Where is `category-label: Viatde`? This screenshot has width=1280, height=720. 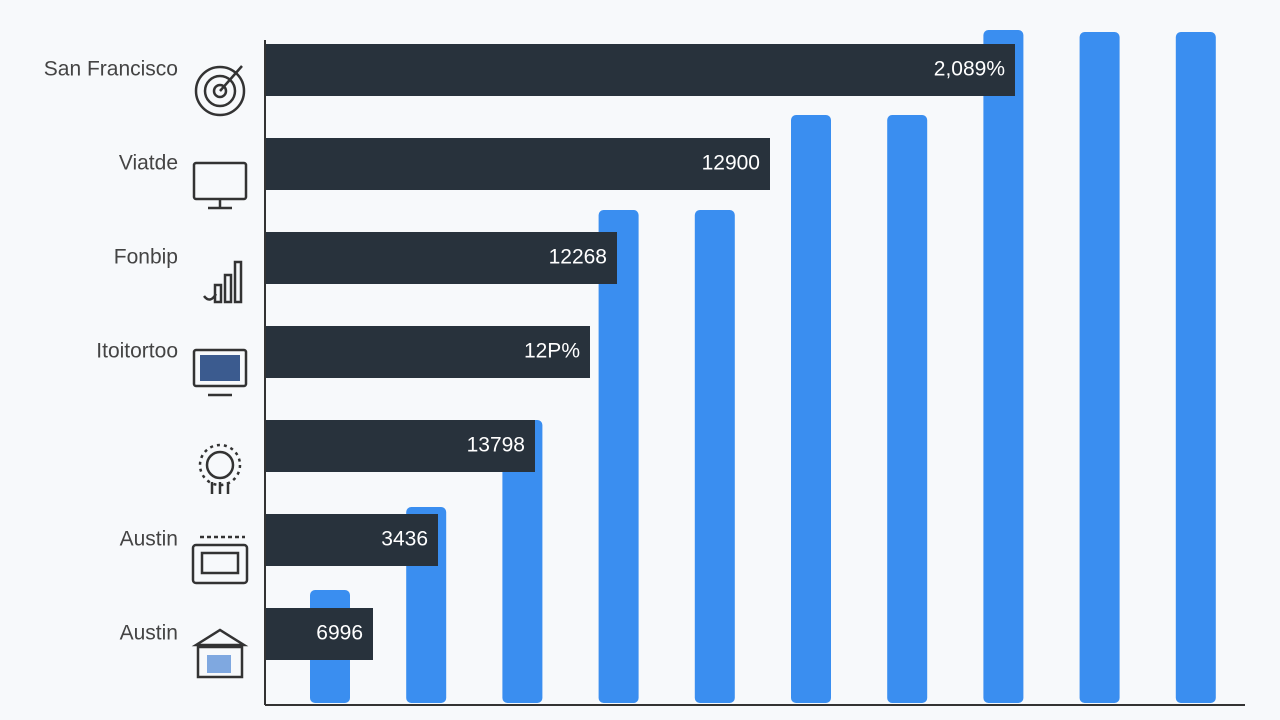
category-label: Viatde is located at coordinates (148, 163).